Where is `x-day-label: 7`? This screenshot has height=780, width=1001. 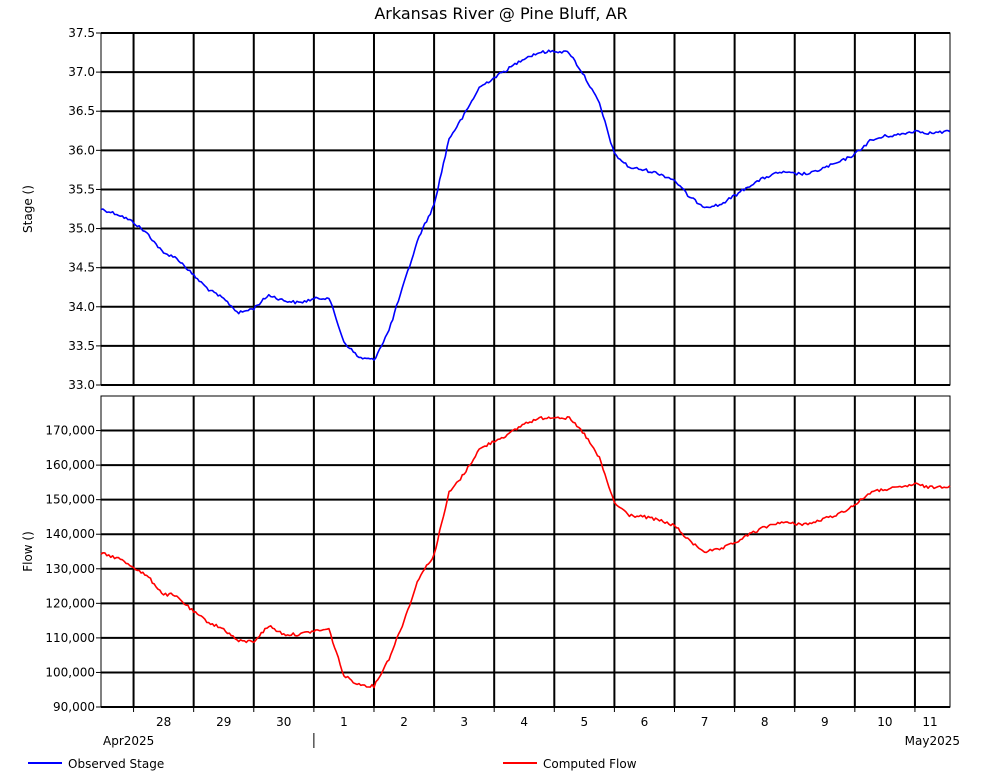
x-day-label: 7 is located at coordinates (705, 722).